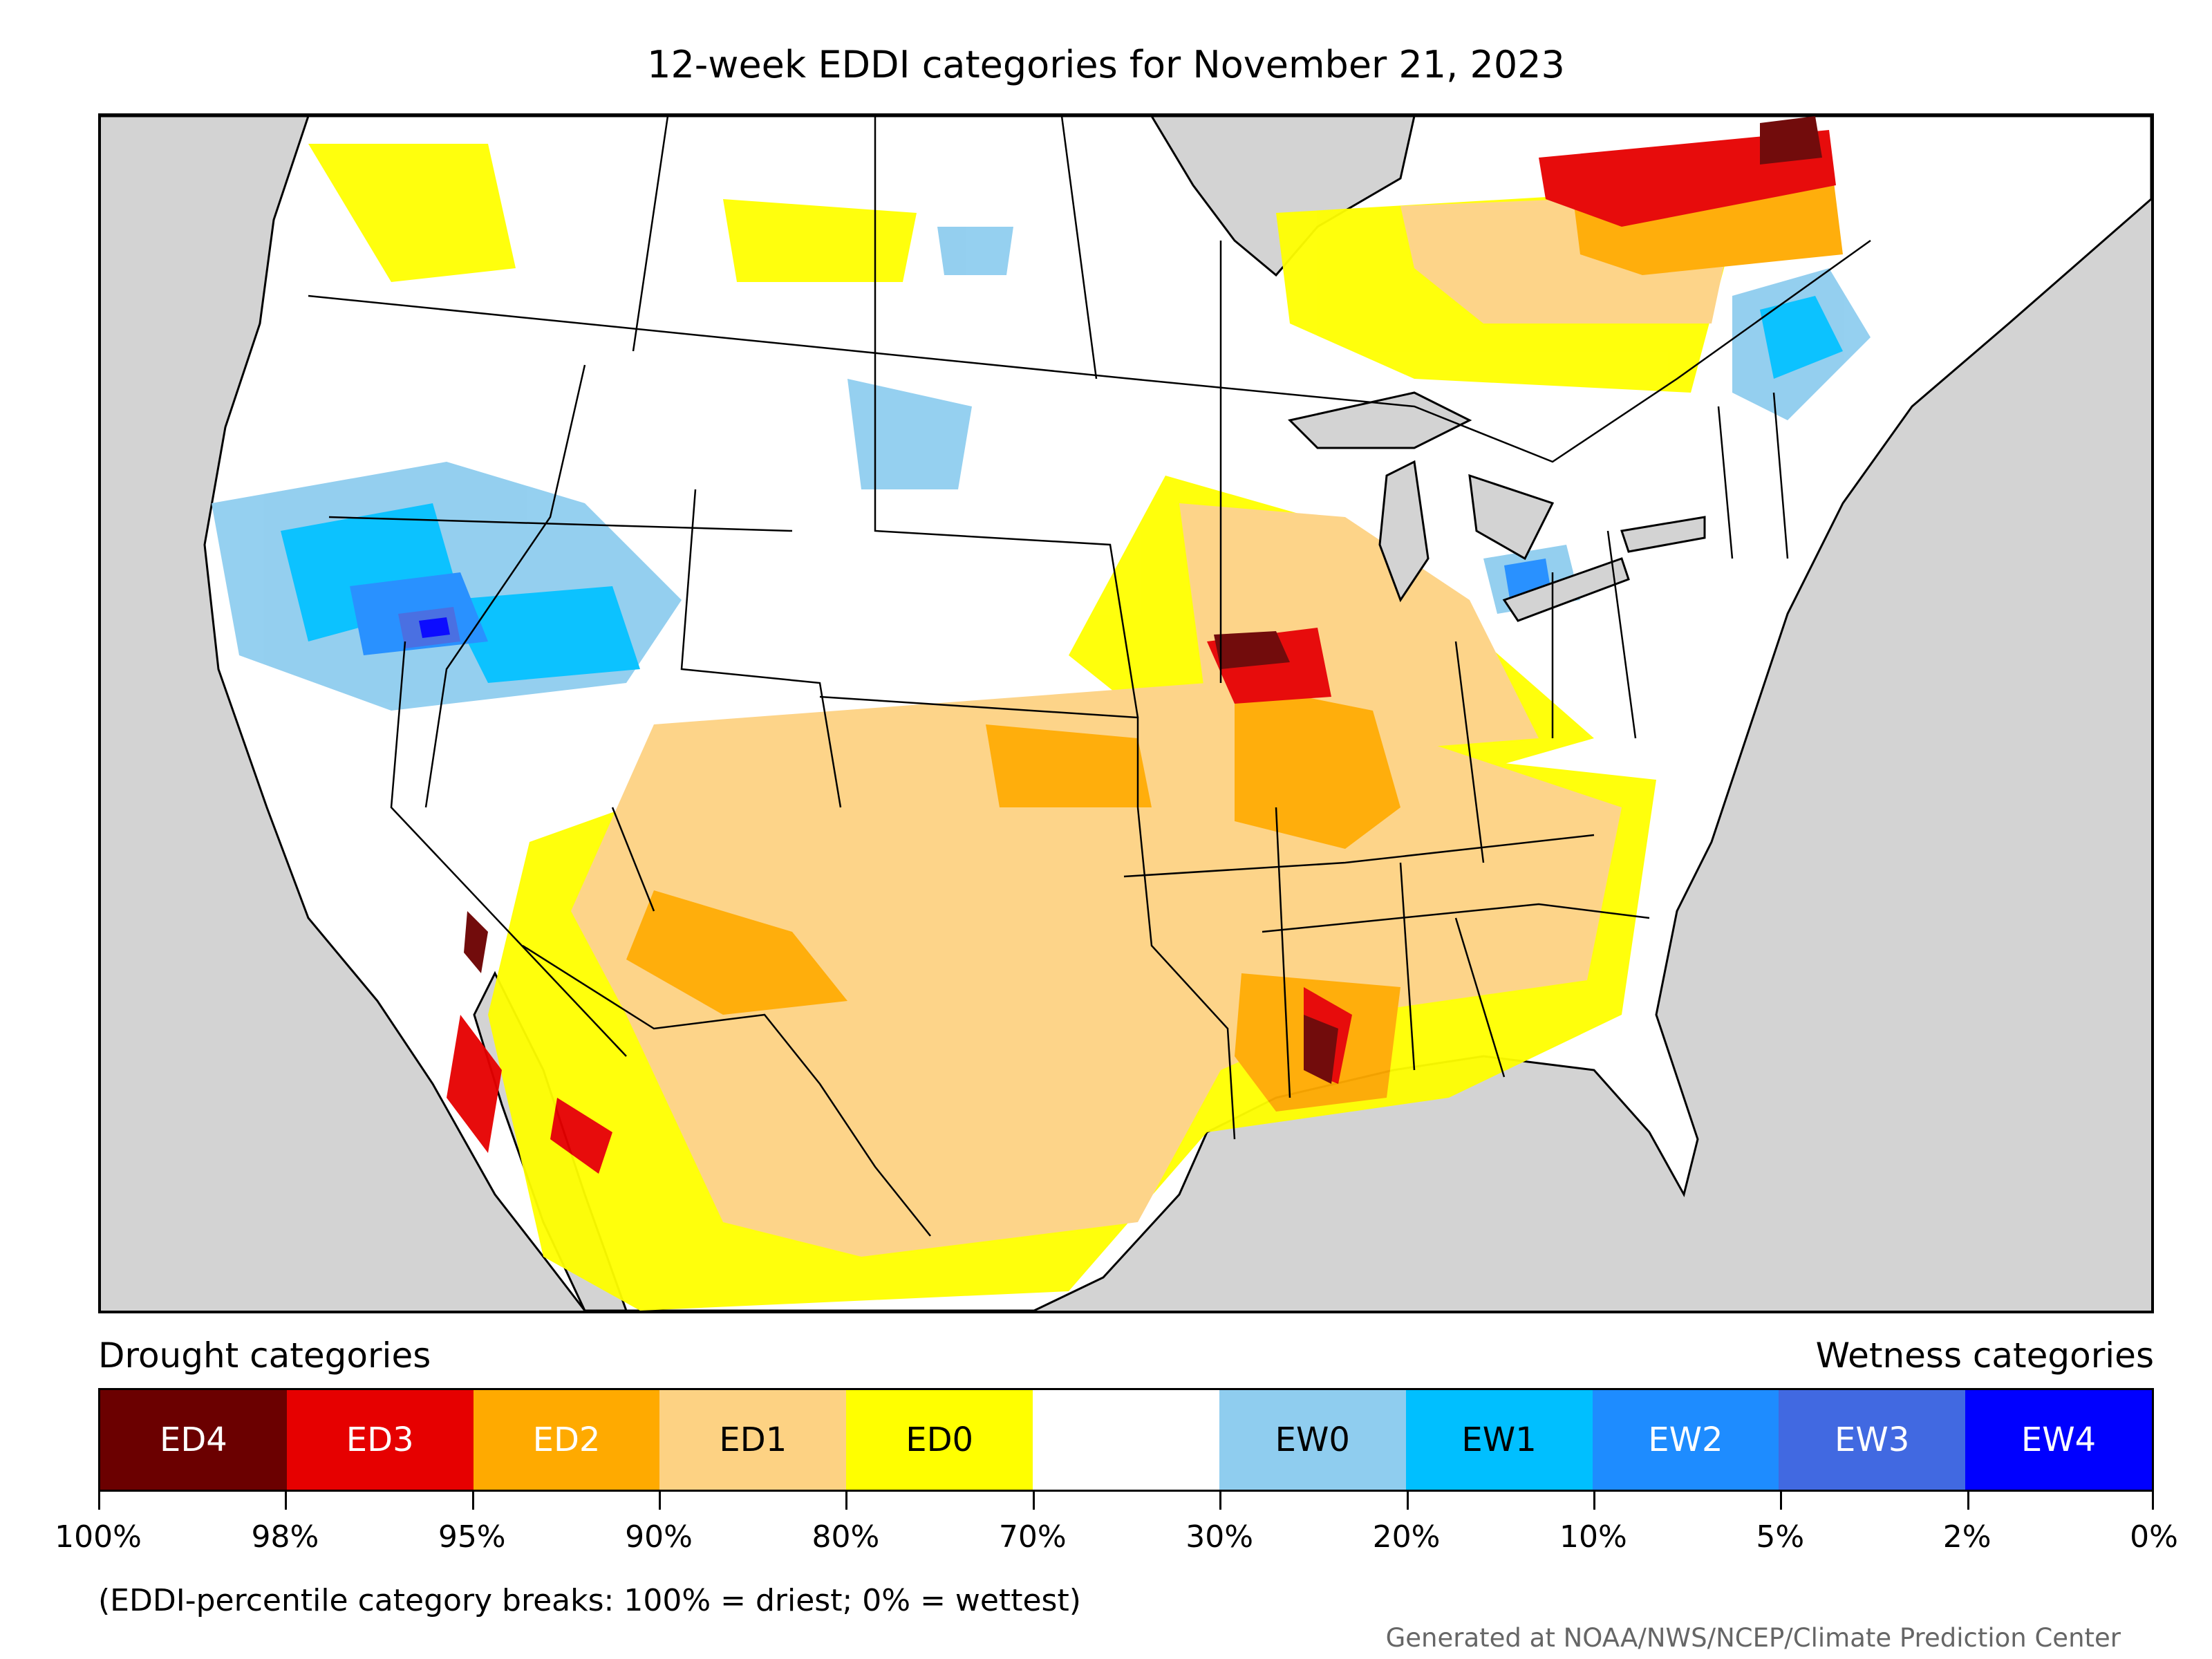  Describe the element at coordinates (846, 1537) in the screenshot. I see `colorbar-tick-label: 80%` at that location.